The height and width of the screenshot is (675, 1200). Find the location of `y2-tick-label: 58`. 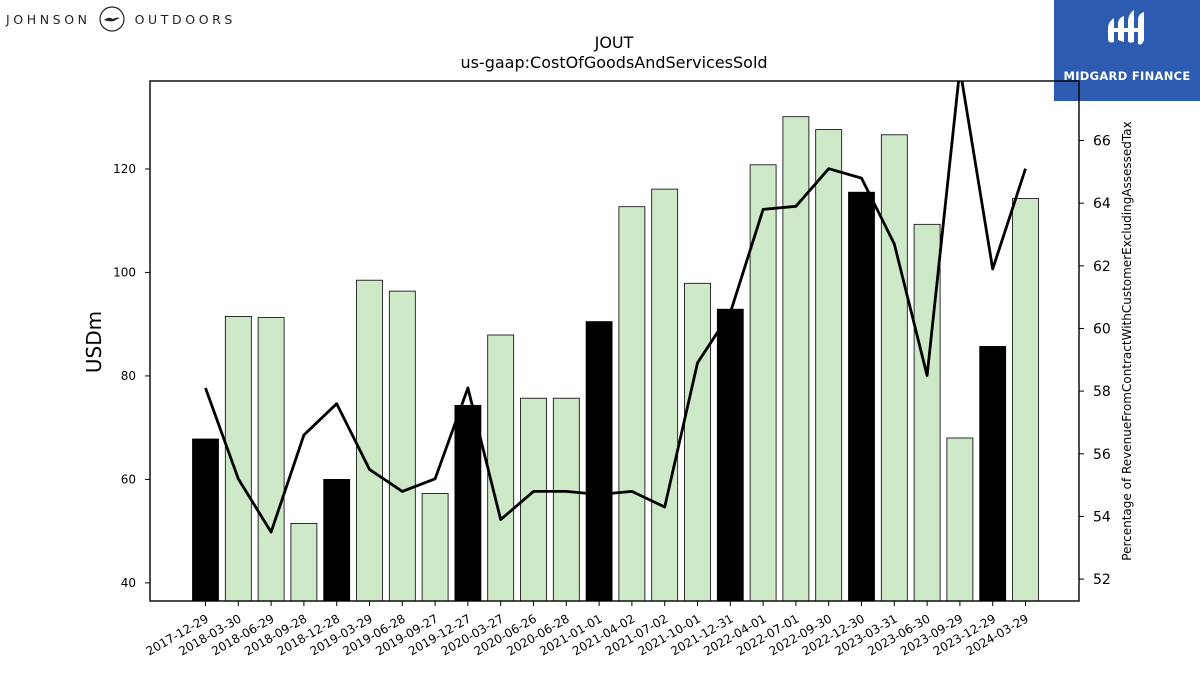

y2-tick-label: 58 is located at coordinates (1102, 392).